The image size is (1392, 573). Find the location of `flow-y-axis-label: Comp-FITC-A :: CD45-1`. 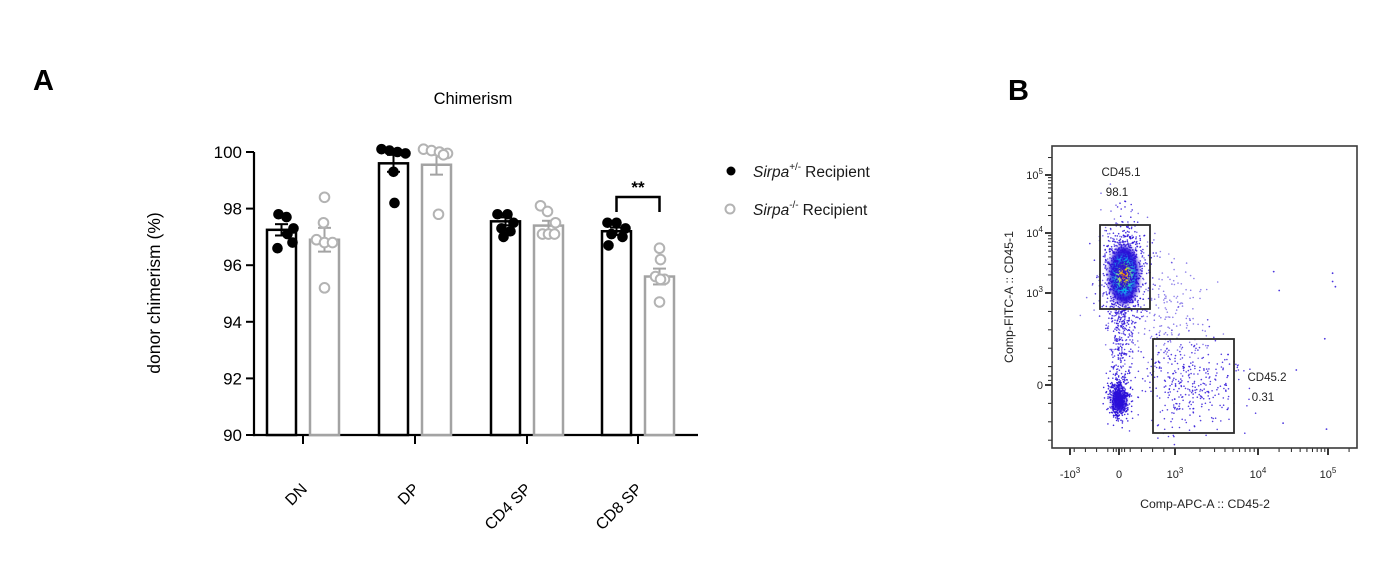

flow-y-axis-label: Comp-FITC-A :: CD45-1 is located at coordinates (1009, 297).